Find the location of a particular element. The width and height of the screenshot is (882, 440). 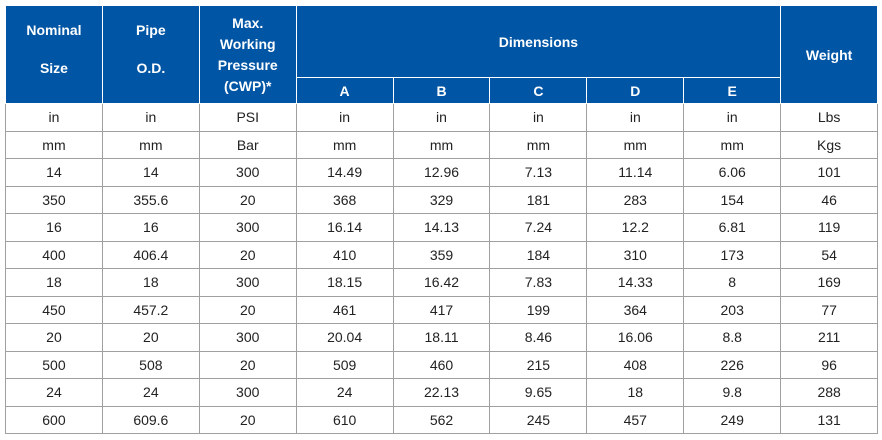

subheader-cell: E is located at coordinates (732, 90).